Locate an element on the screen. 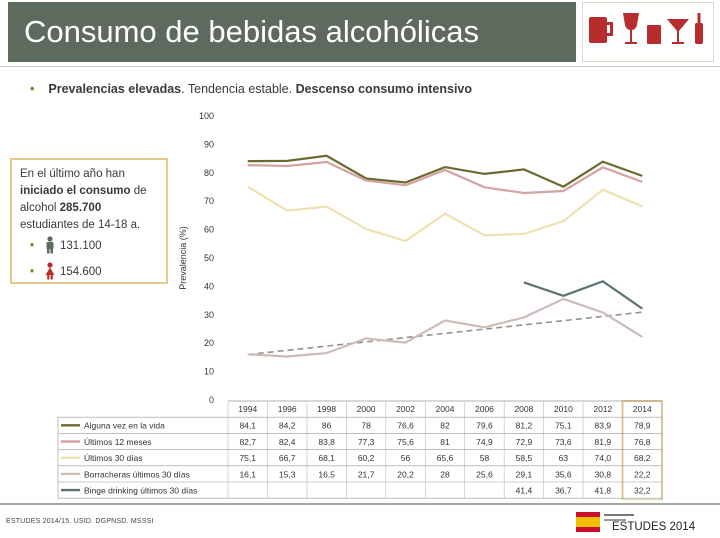 This screenshot has width=720, height=538. data-label: 84,2 is located at coordinates (287, 426).